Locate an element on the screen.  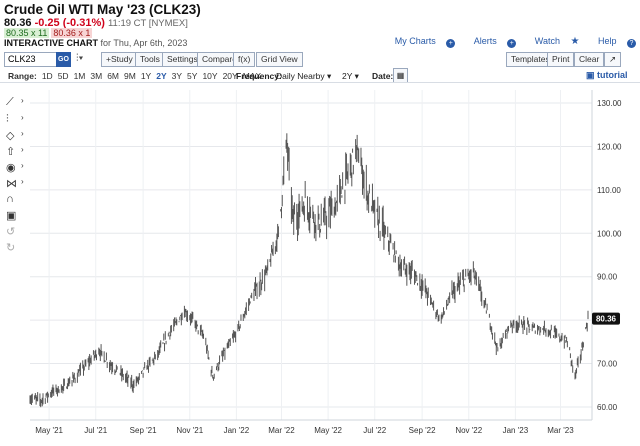
range-10y: 10Y is located at coordinates (210, 76).